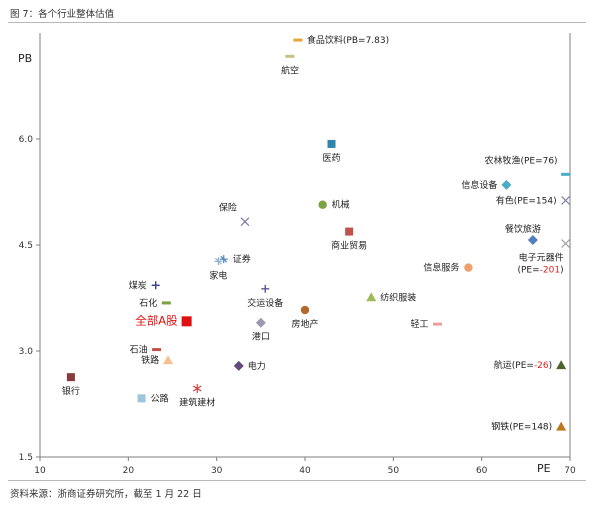 The width and height of the screenshot is (594, 505). Describe the element at coordinates (40, 471) in the screenshot. I see `x-tick-label: 10` at that location.